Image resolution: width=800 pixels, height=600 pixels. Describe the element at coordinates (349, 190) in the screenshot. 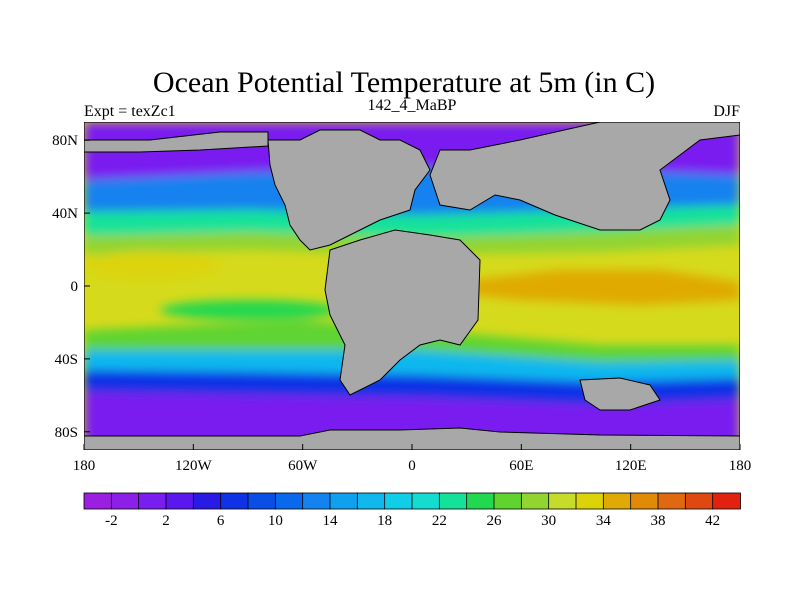

I see `land-north-america` at that location.